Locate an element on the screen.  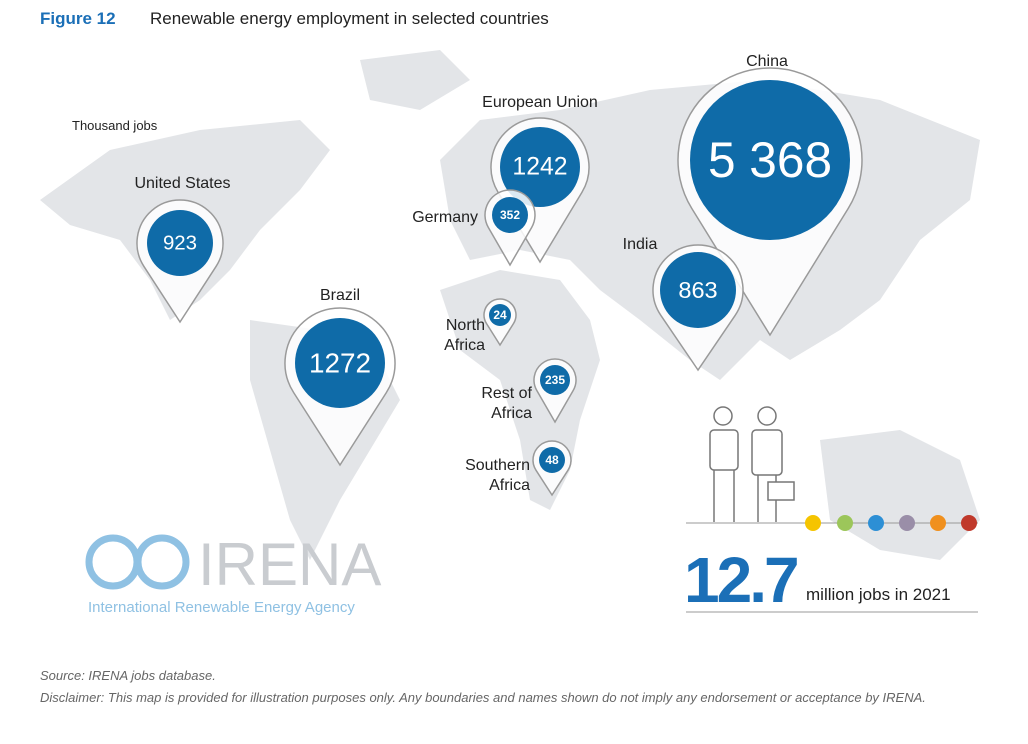
logo-name: IRENA is located at coordinates (289, 564).